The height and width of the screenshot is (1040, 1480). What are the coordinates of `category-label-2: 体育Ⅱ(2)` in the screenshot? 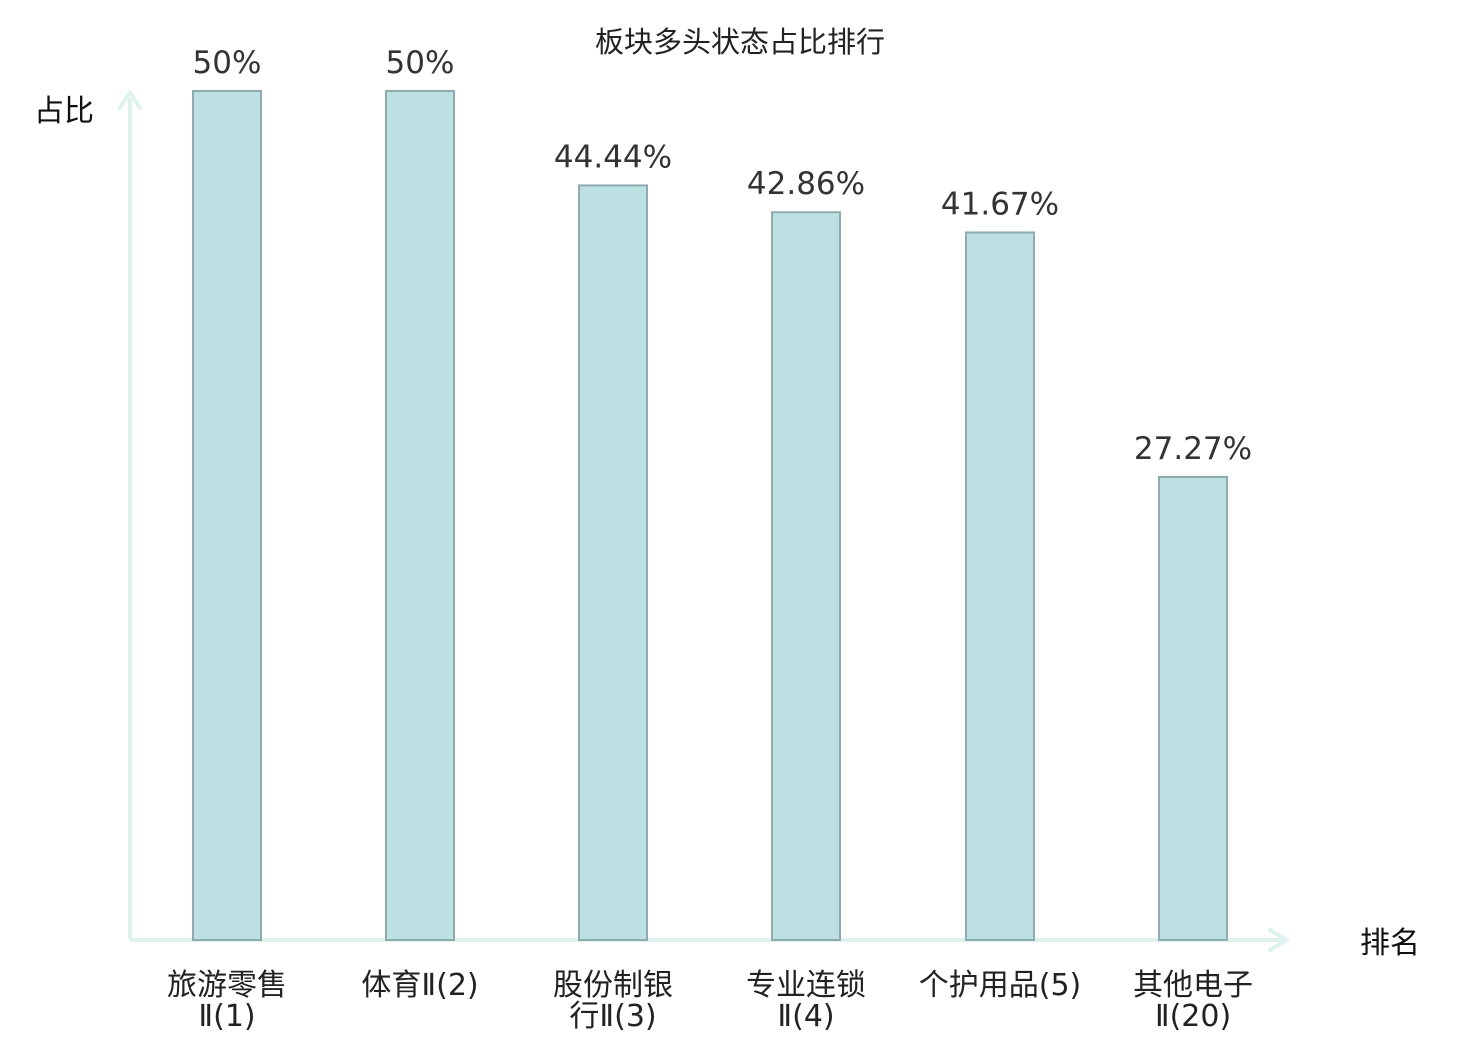 It's located at (419, 985).